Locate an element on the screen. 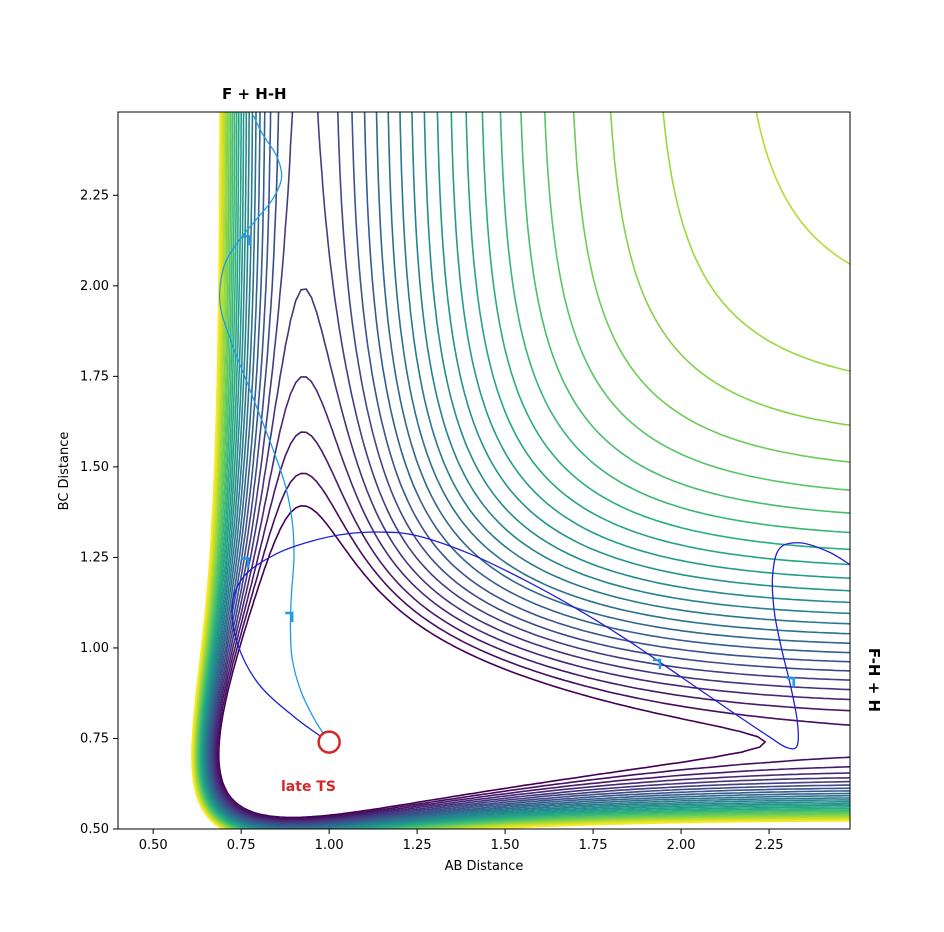 The height and width of the screenshot is (932, 944). y-tick-label: 1.50 is located at coordinates (94, 467).